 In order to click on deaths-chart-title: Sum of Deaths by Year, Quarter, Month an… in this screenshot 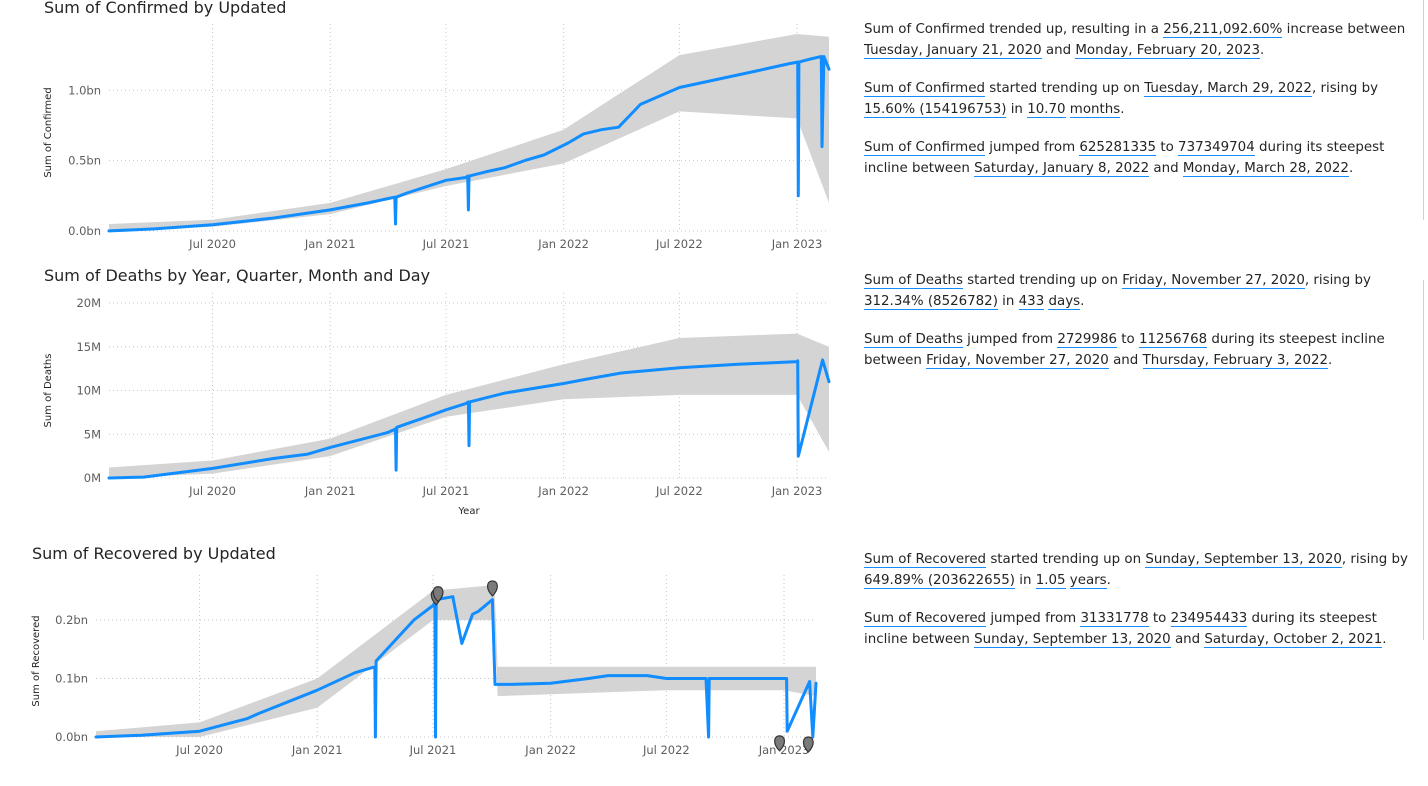, I will do `click(237, 275)`.